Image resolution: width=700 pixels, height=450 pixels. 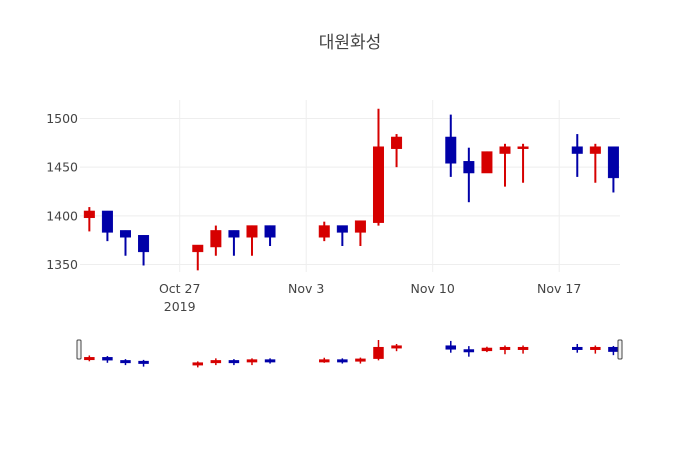 I want to click on range-slider, so click(x=349, y=353).